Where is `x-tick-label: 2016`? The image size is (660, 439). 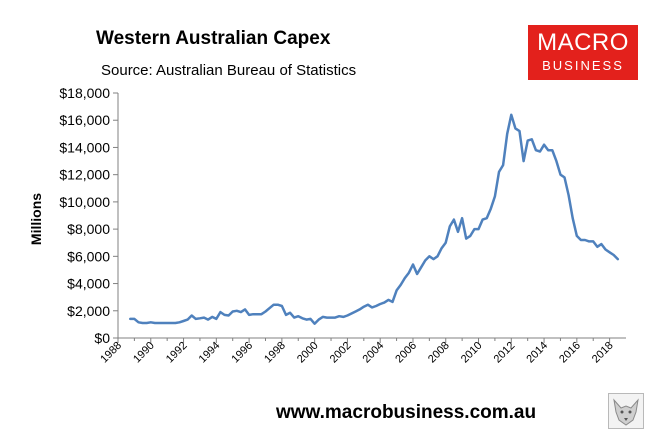 x-tick-label: 2016 is located at coordinates (570, 353).